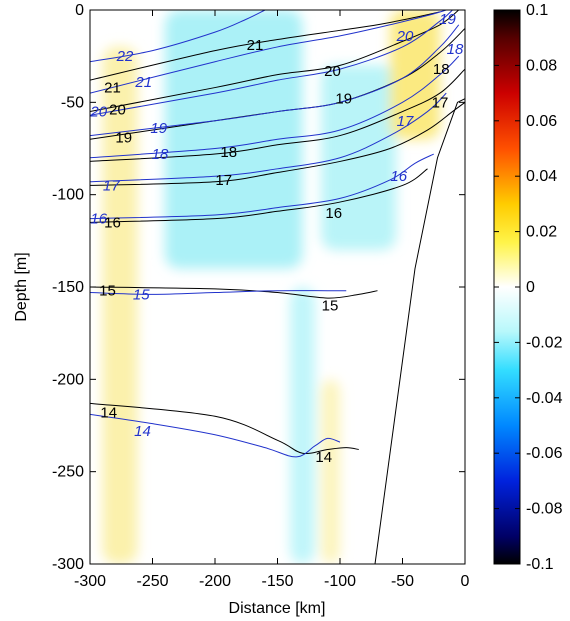  I want to click on x-tick-label: -100, so click(340, 581).